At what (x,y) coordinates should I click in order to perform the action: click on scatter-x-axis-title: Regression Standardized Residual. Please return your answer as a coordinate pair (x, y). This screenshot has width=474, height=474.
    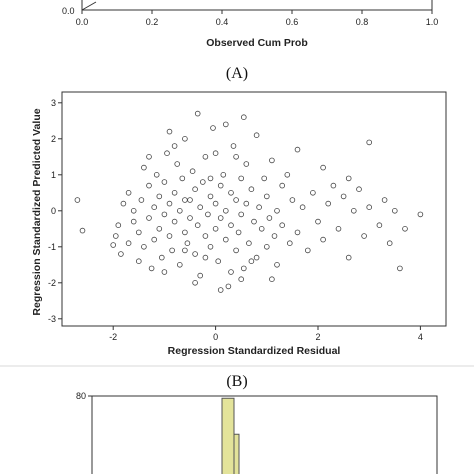
    Looking at the image, I should click on (254, 351).